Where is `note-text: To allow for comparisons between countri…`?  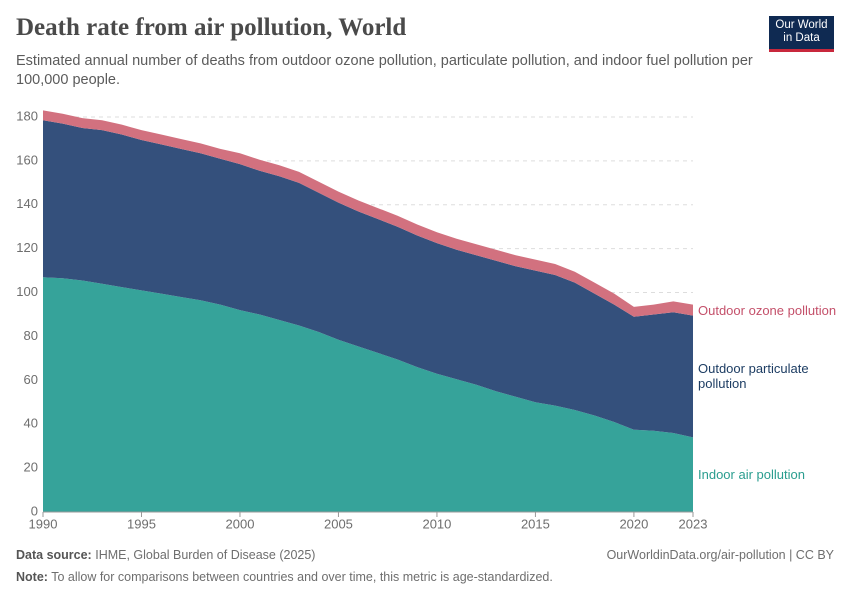
note-text: To allow for comparisons between countri… is located at coordinates (302, 577).